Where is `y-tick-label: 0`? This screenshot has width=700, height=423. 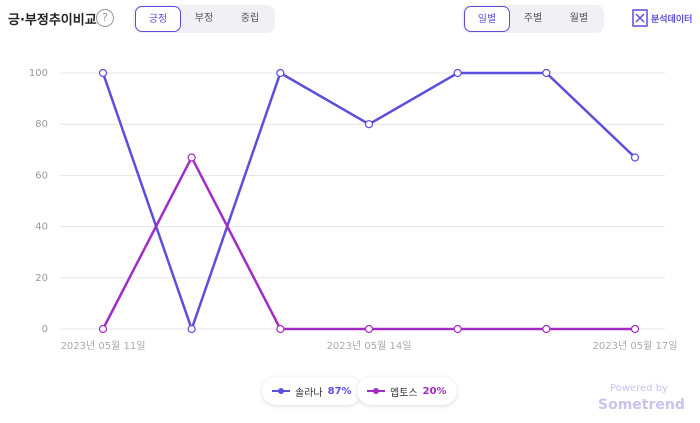
y-tick-label: 0 is located at coordinates (45, 329).